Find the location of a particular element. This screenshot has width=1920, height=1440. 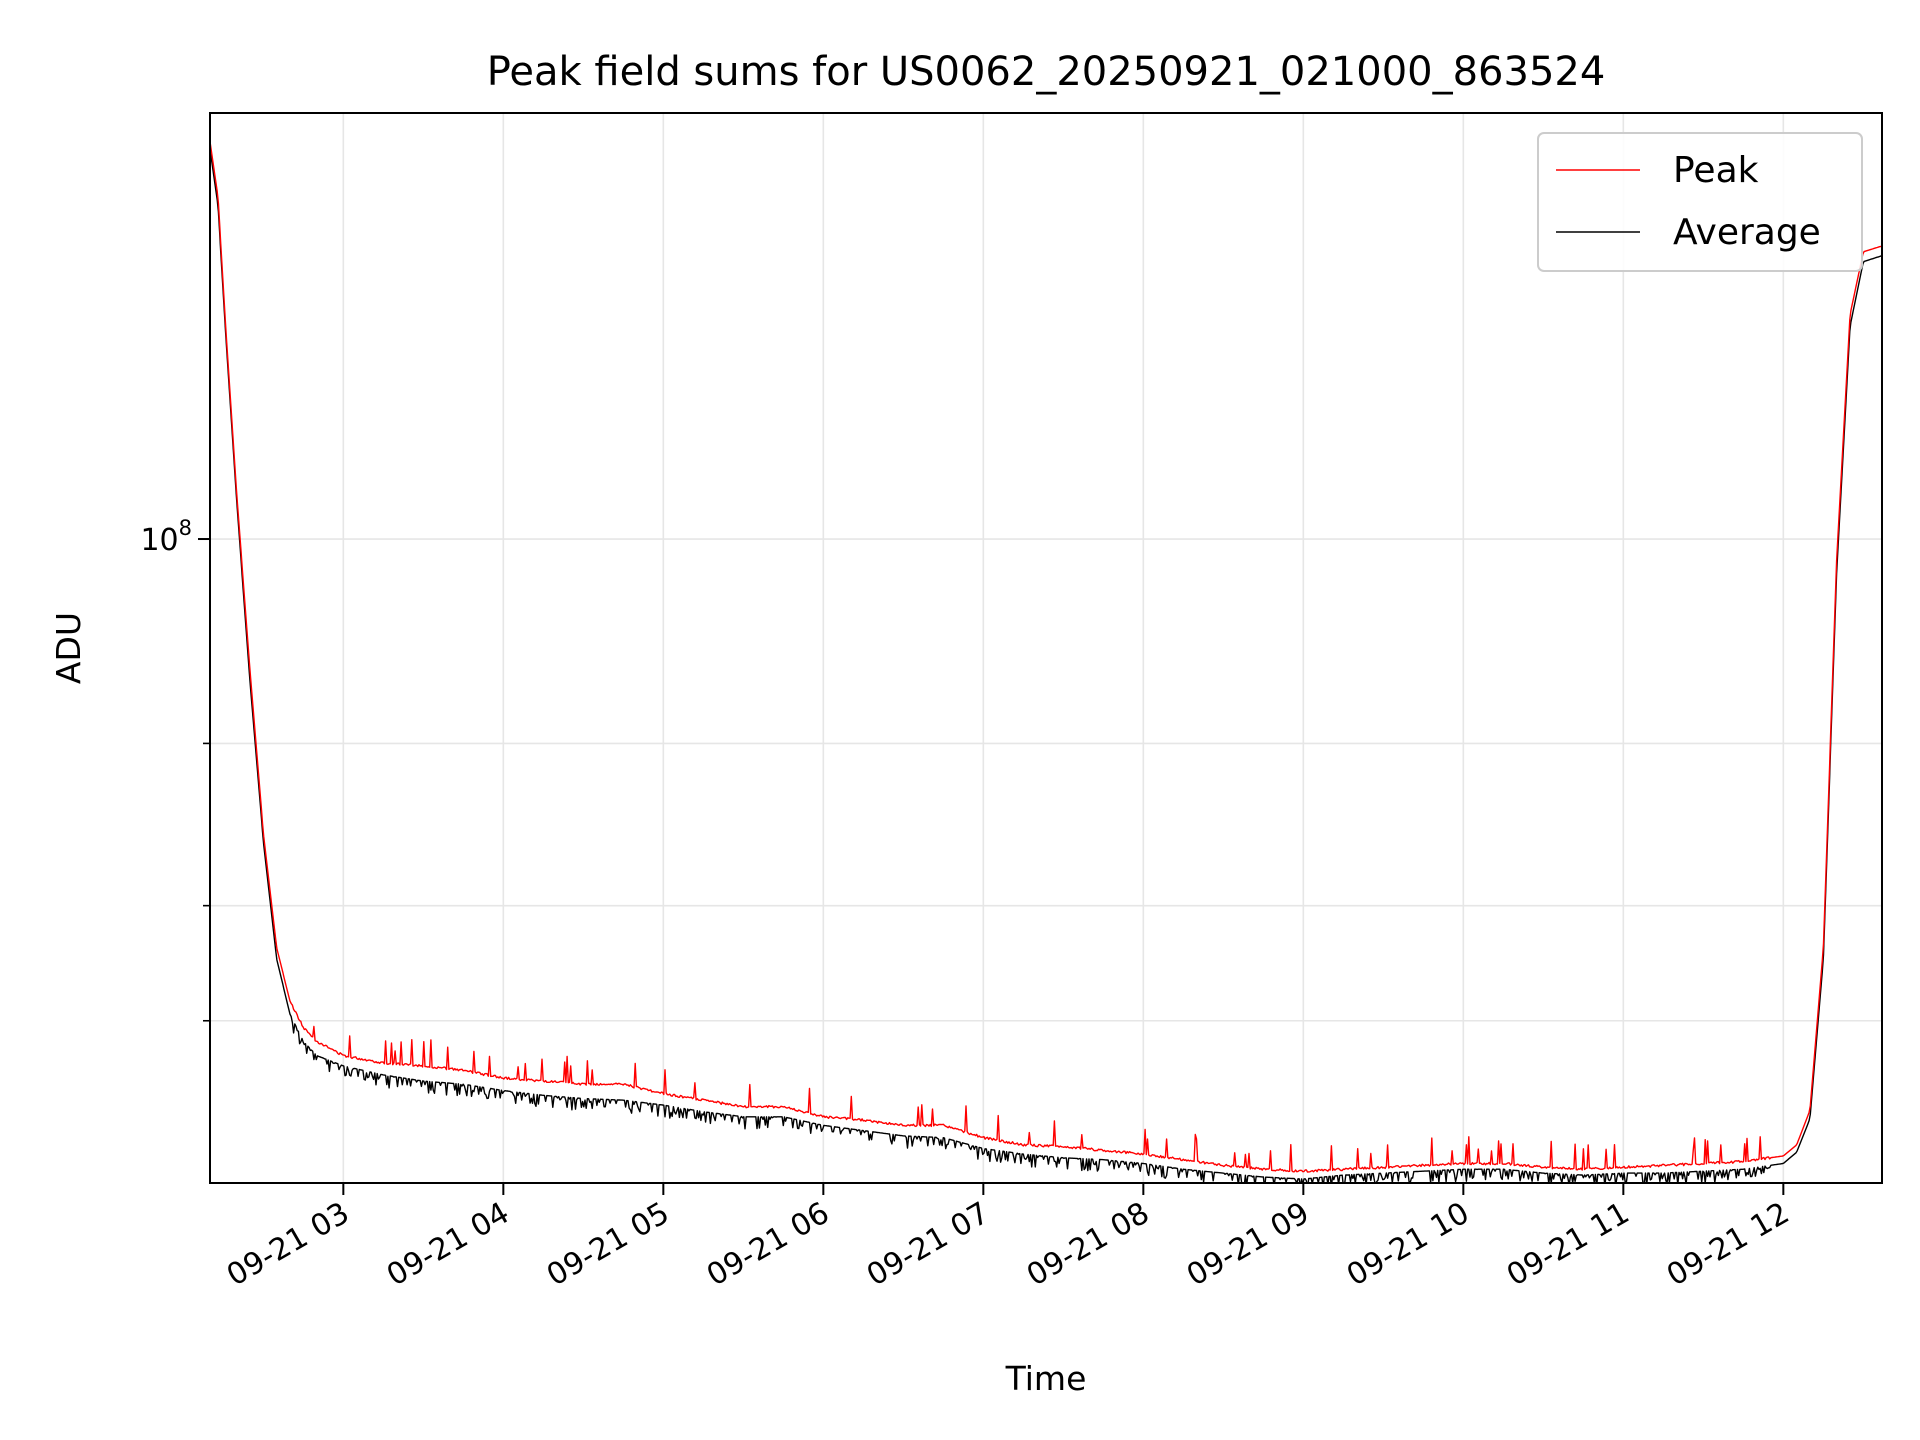

legend: Peak Average is located at coordinates (1700, 202).